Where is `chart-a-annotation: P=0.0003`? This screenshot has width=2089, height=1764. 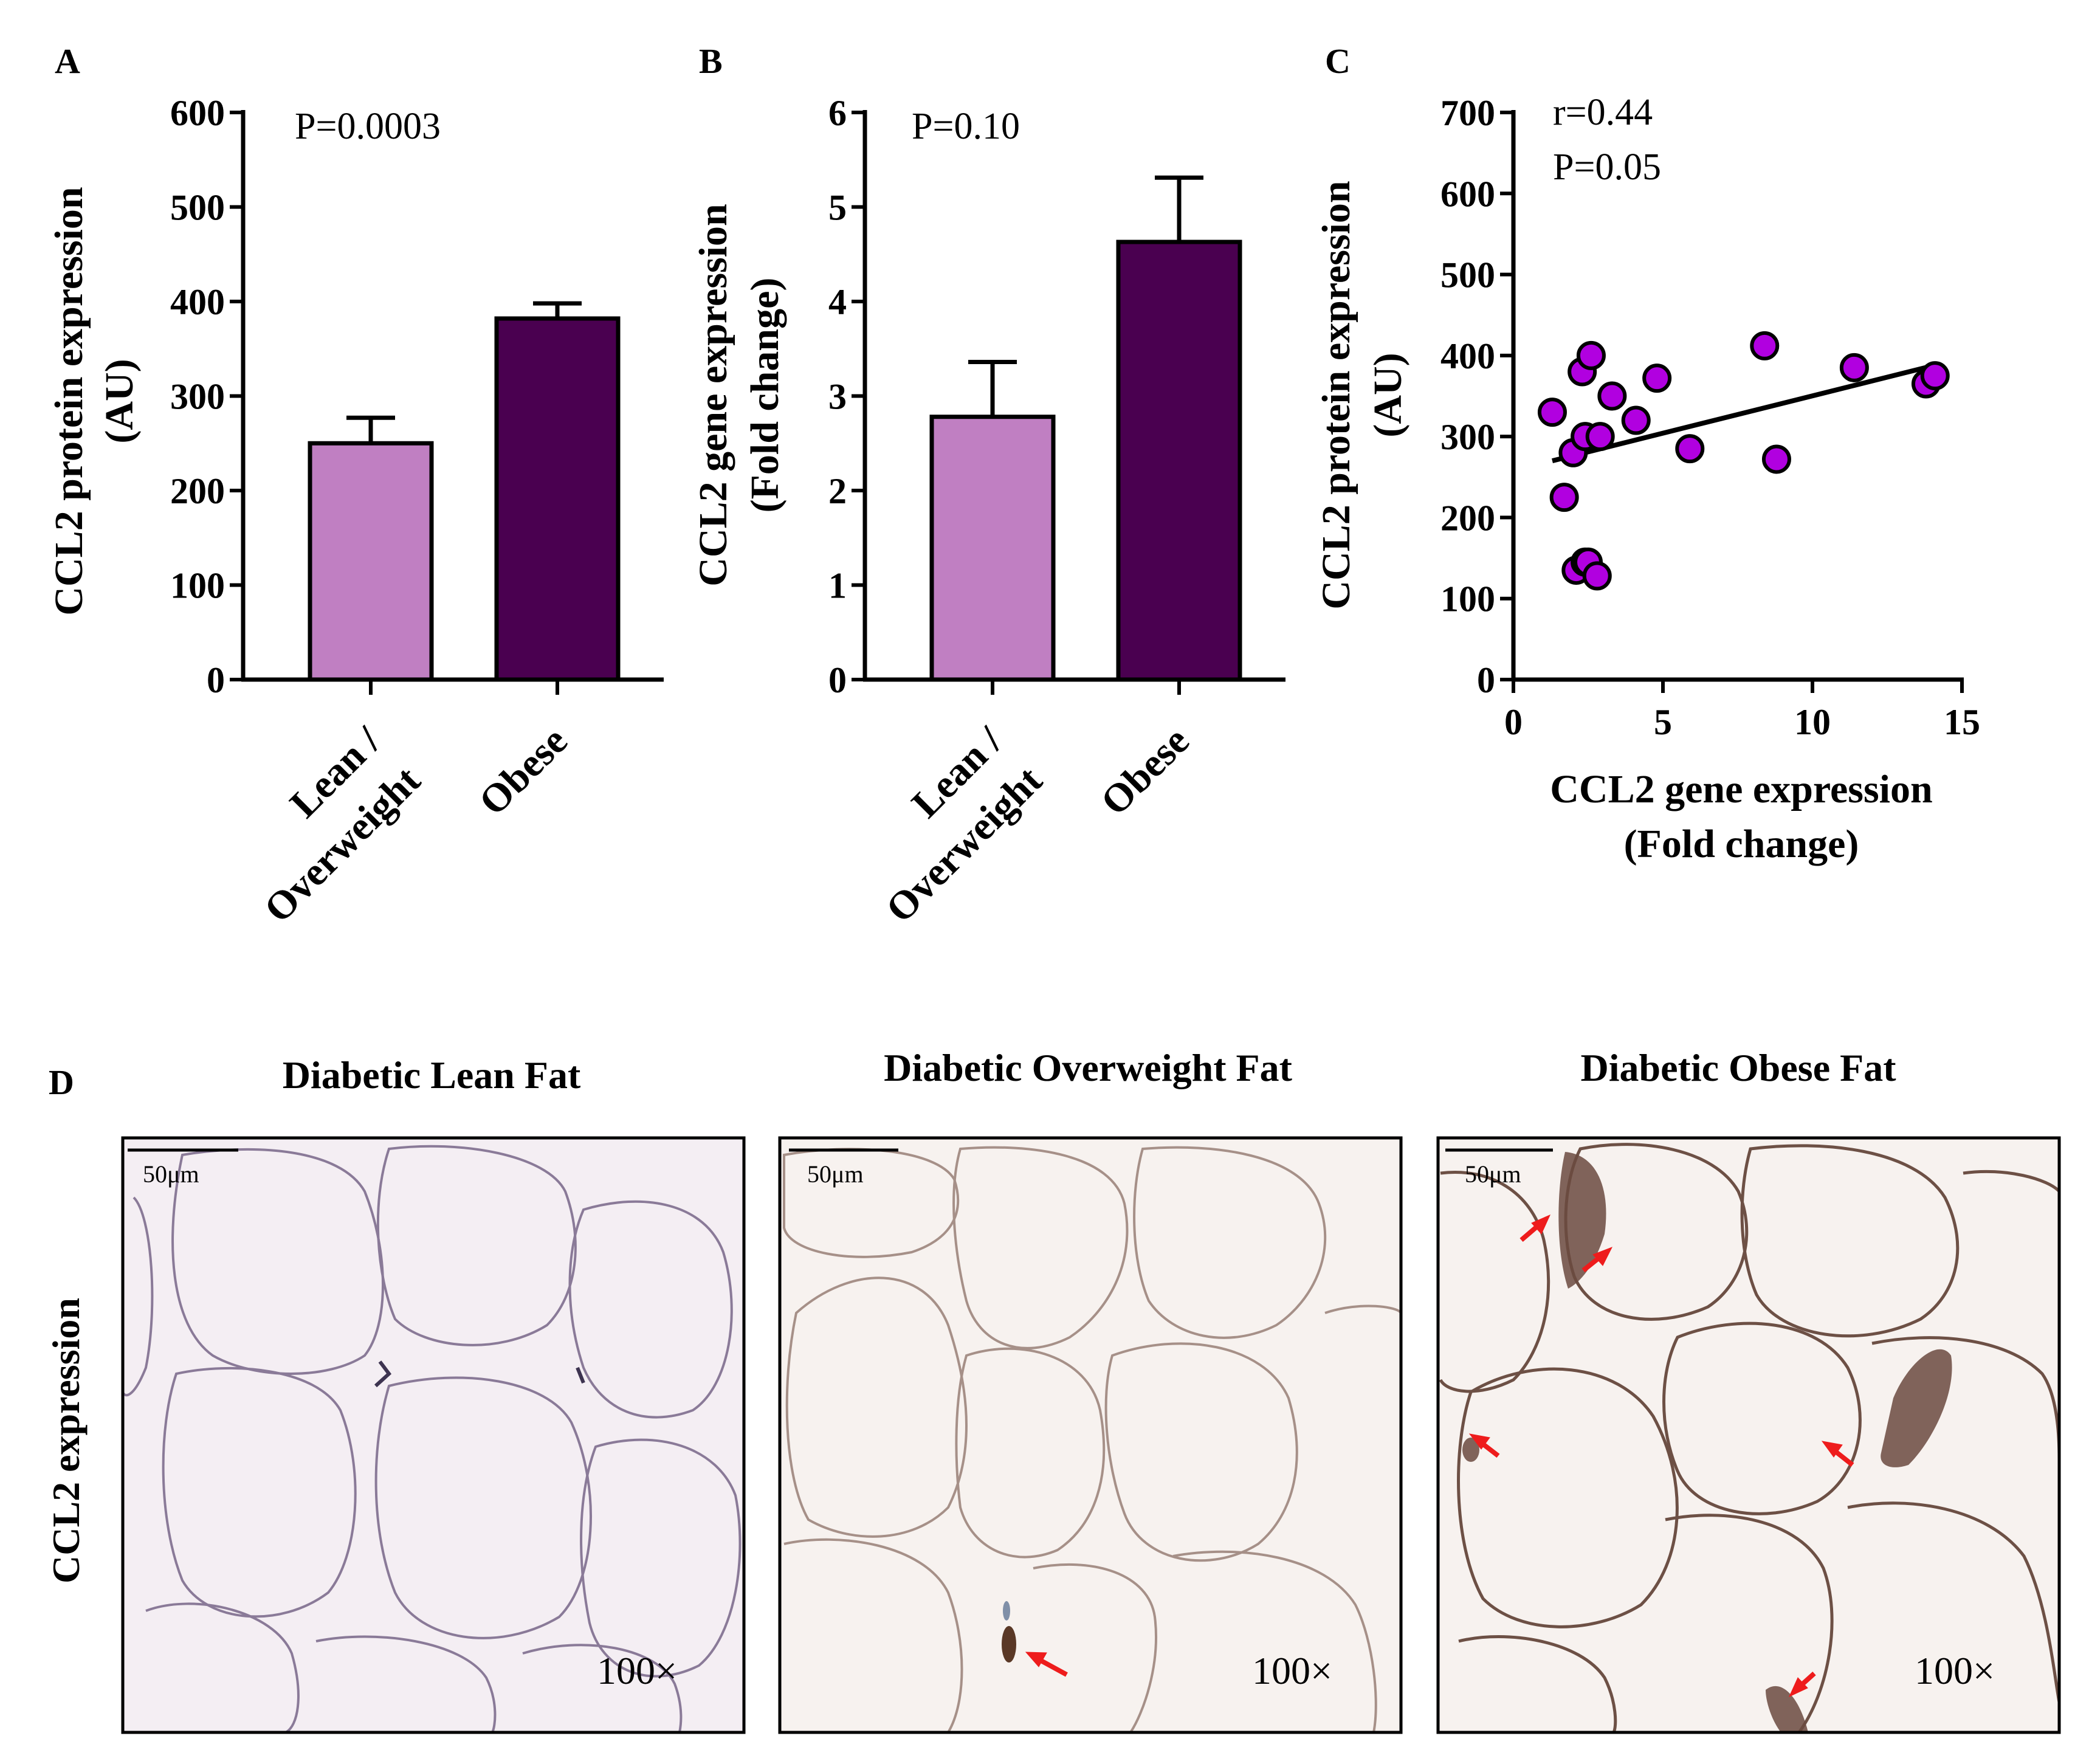 chart-a-annotation: P=0.0003 is located at coordinates (368, 126).